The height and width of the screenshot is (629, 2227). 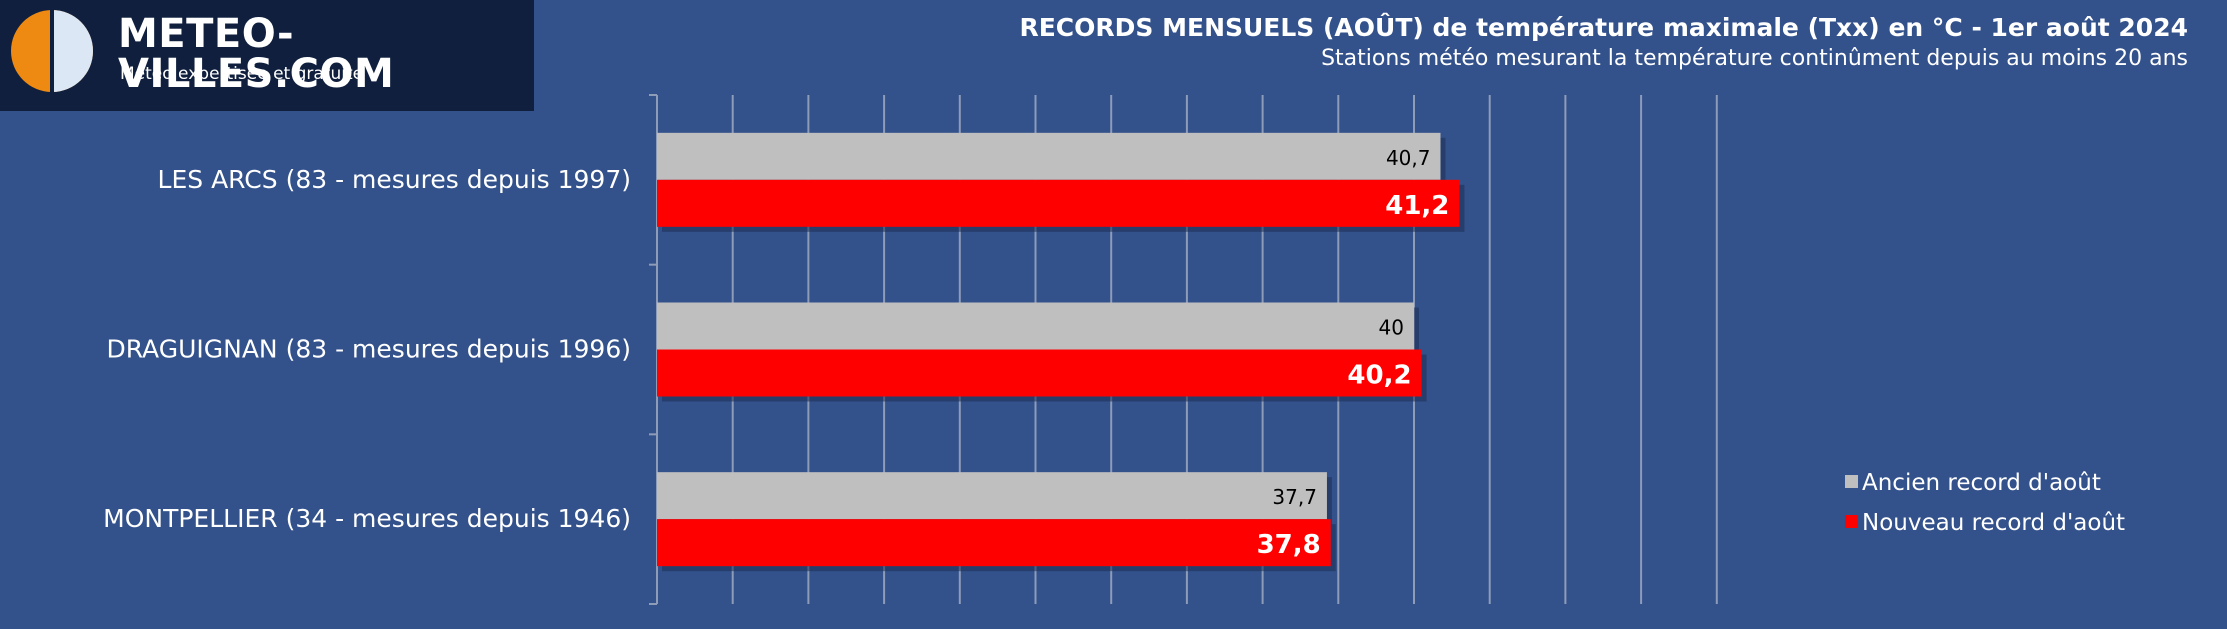 I want to click on data-label-old-record: 40, so click(x=1391, y=328).